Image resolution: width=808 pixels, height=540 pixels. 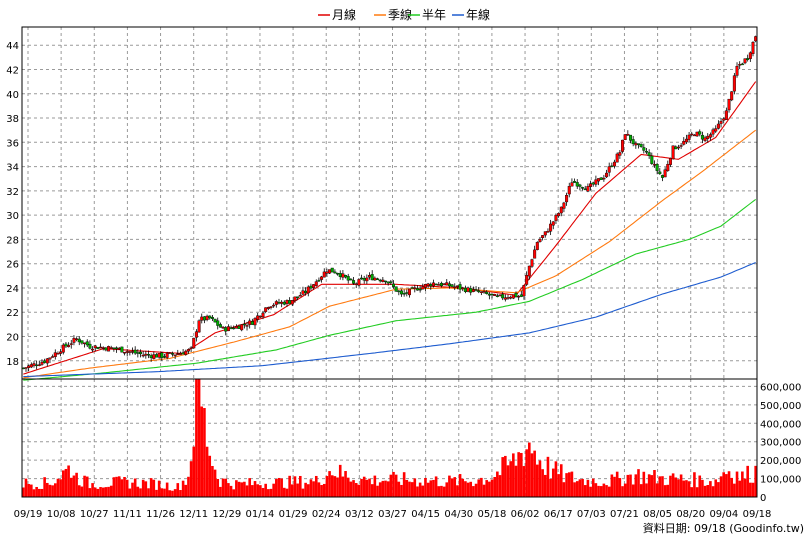 What do you see at coordinates (12, 240) in the screenshot?
I see `price-tick-label: 28` at bounding box center [12, 240].